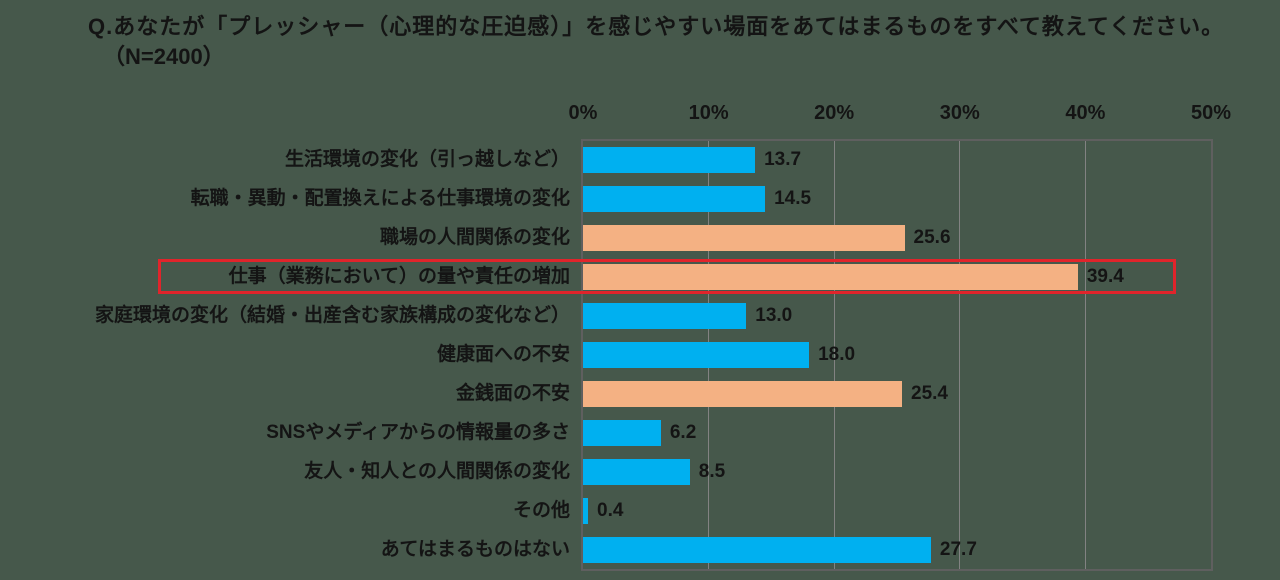 This screenshot has width=1280, height=580. I want to click on value-label: 13.7, so click(783, 159).